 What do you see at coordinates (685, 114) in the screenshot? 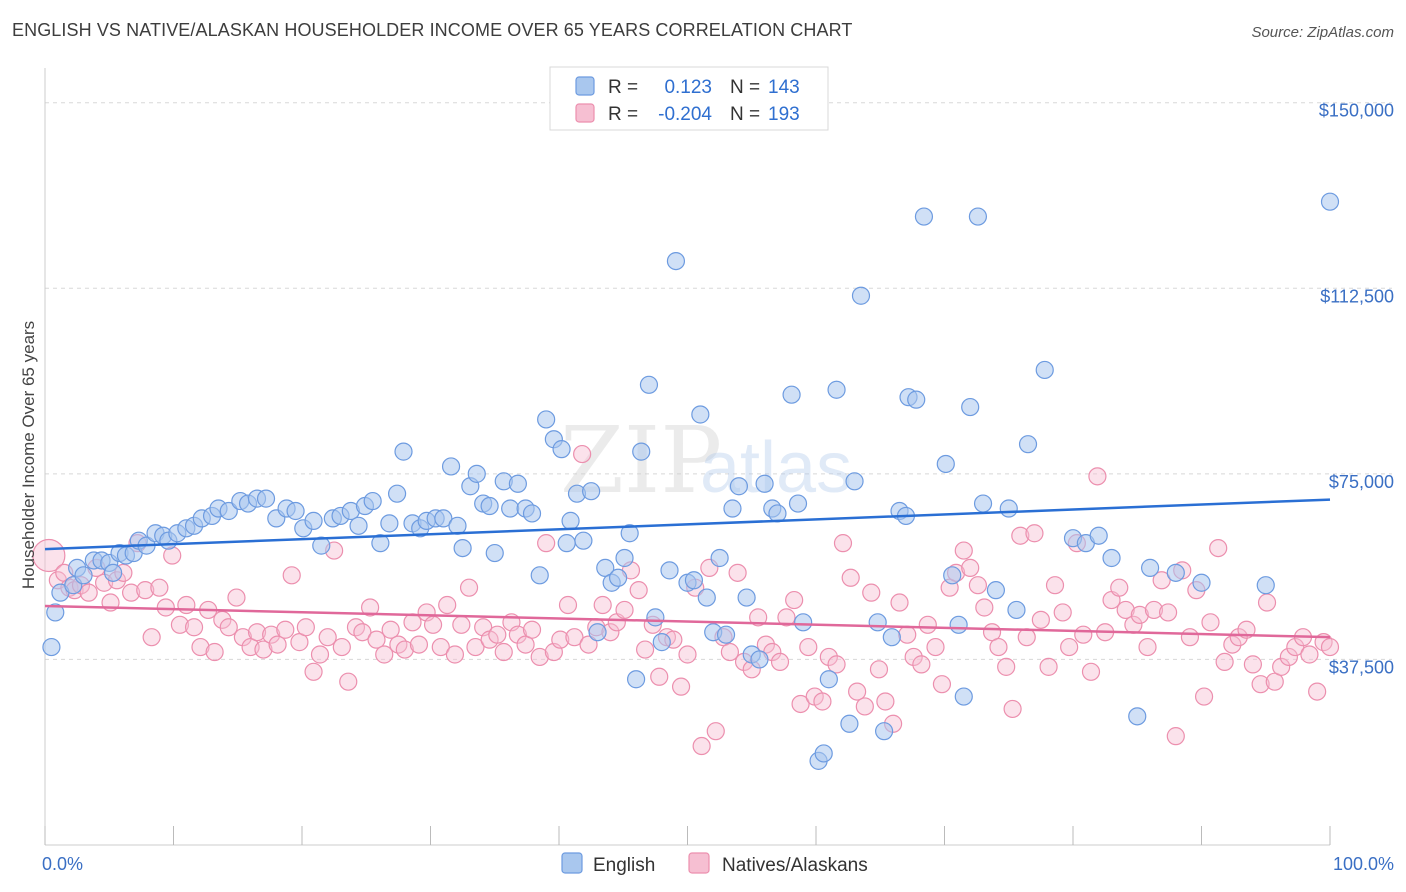
I see `legend-native-r-value: -0.204` at bounding box center [685, 114].